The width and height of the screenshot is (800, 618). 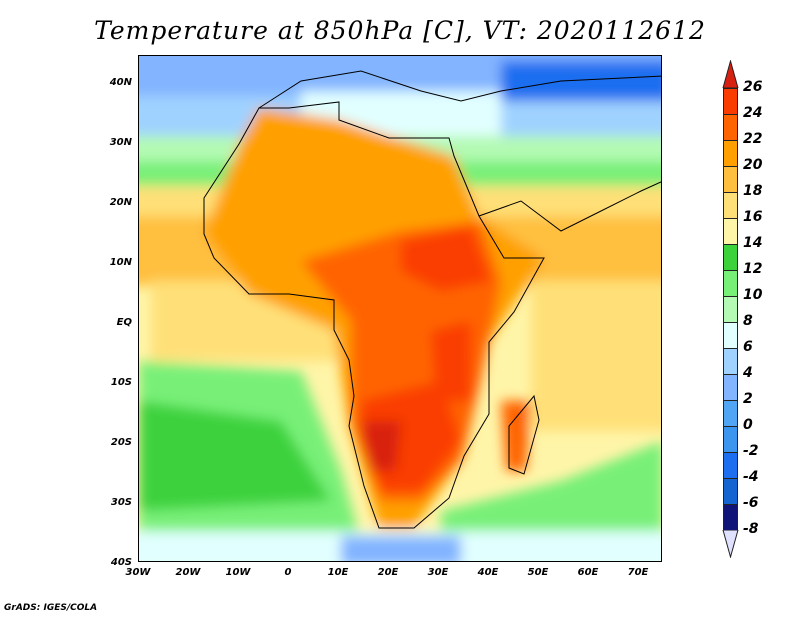 I want to click on credit-text: GrADS: IGES/COLA, so click(x=51, y=608).